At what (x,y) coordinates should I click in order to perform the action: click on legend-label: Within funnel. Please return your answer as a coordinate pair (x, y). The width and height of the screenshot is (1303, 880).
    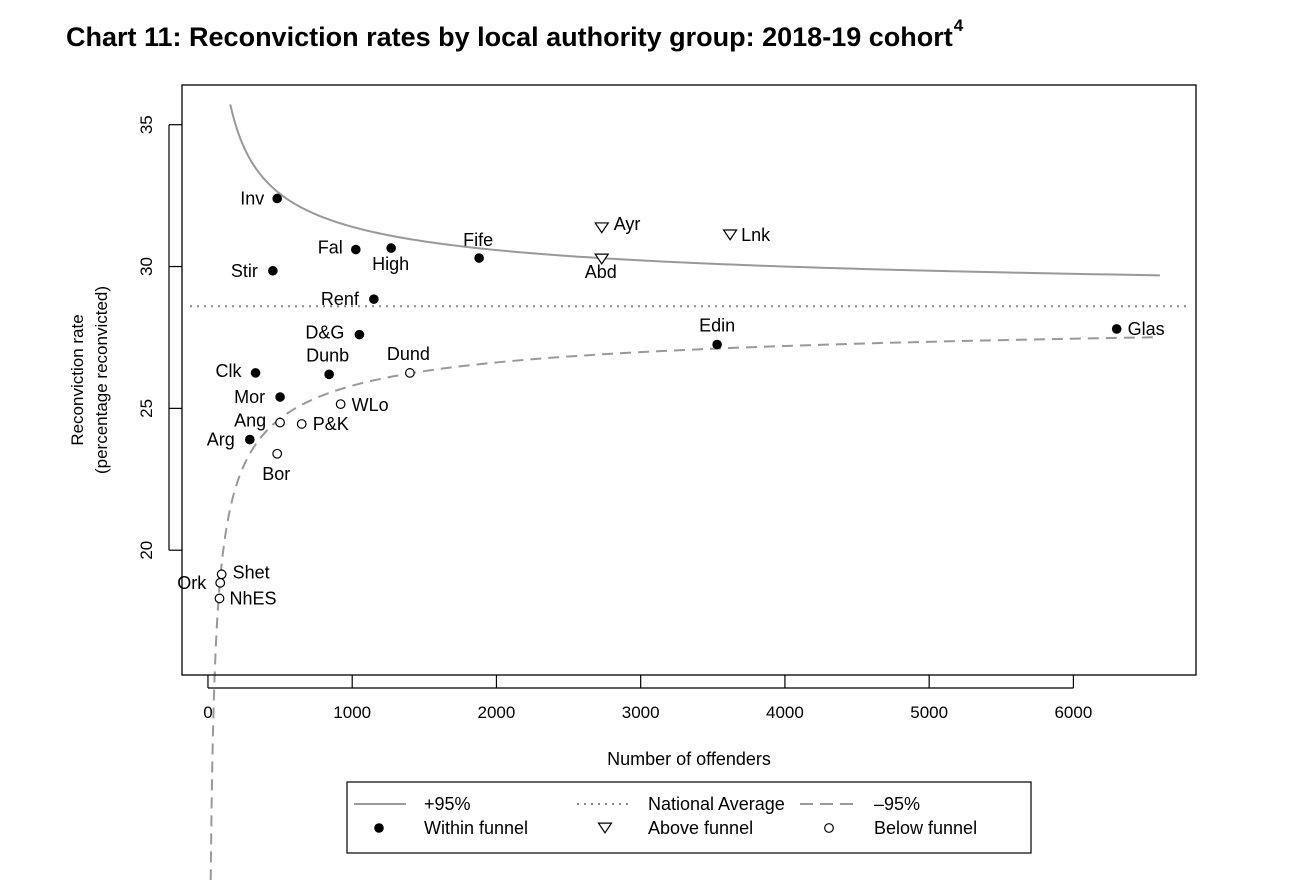
    Looking at the image, I should click on (476, 828).